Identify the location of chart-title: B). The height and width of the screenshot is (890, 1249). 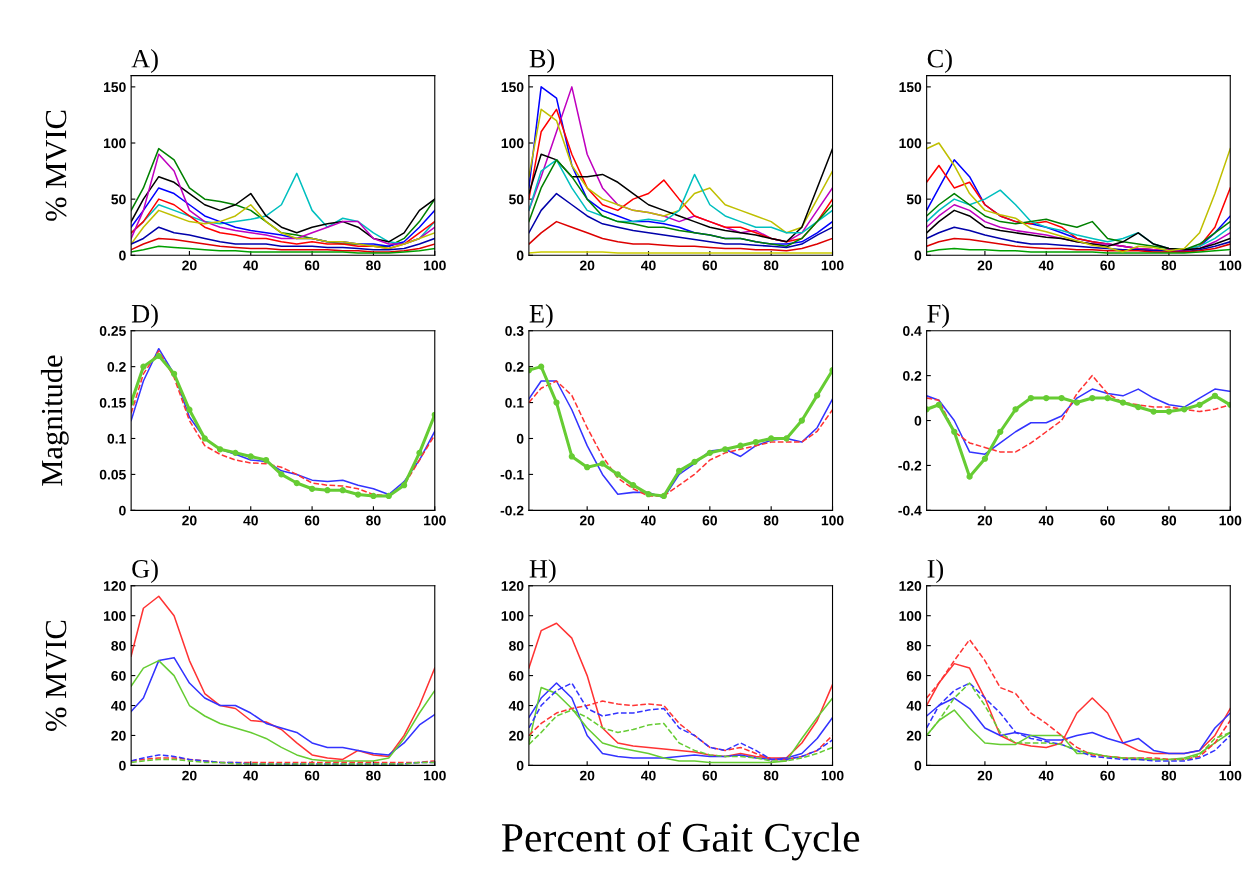
(542, 61).